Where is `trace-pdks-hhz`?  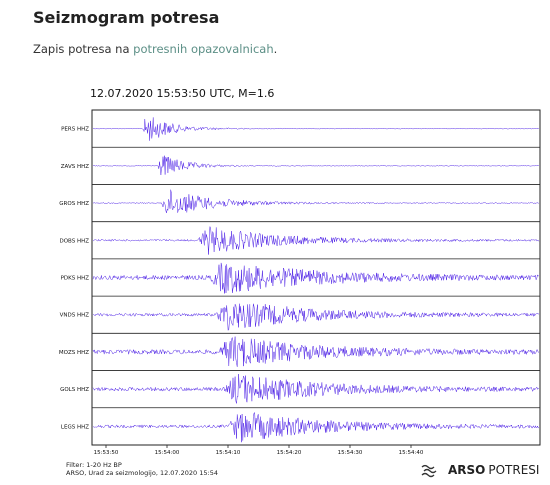
trace-pdks-hhz is located at coordinates (315, 278).